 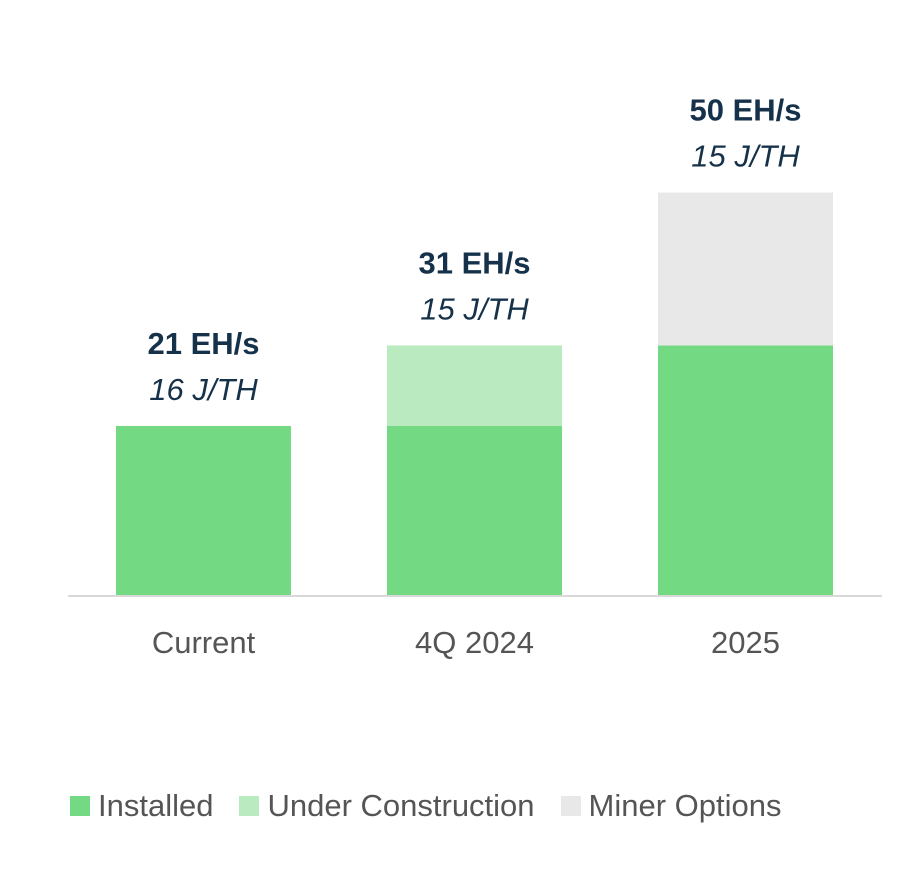 What do you see at coordinates (204, 642) in the screenshot?
I see `x-tick-label-current: Current` at bounding box center [204, 642].